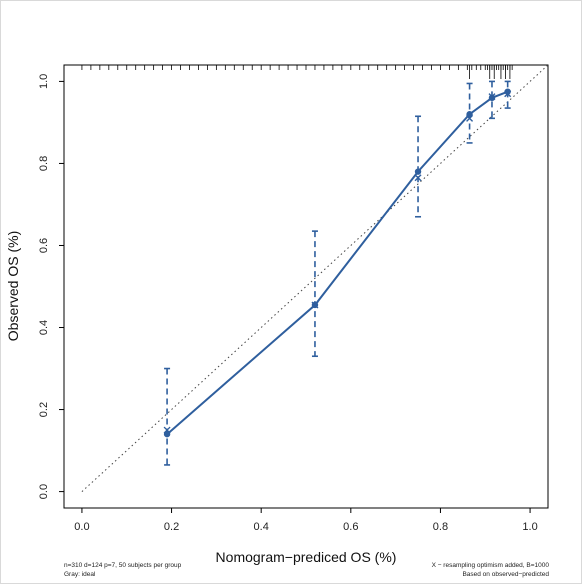  I want to click on footnote-left-line1: n=310 d=124 p=7, 50 subjects per group, so click(123, 565).